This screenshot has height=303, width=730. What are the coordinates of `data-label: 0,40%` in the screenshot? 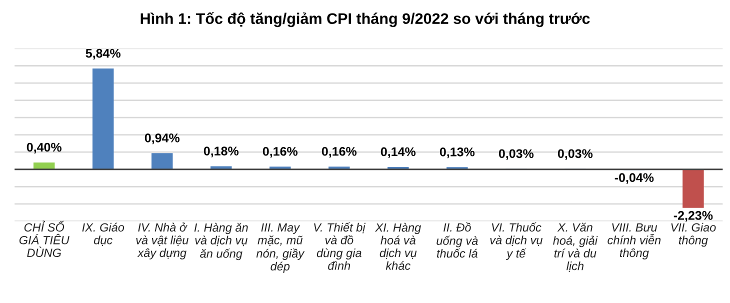 It's located at (44, 148).